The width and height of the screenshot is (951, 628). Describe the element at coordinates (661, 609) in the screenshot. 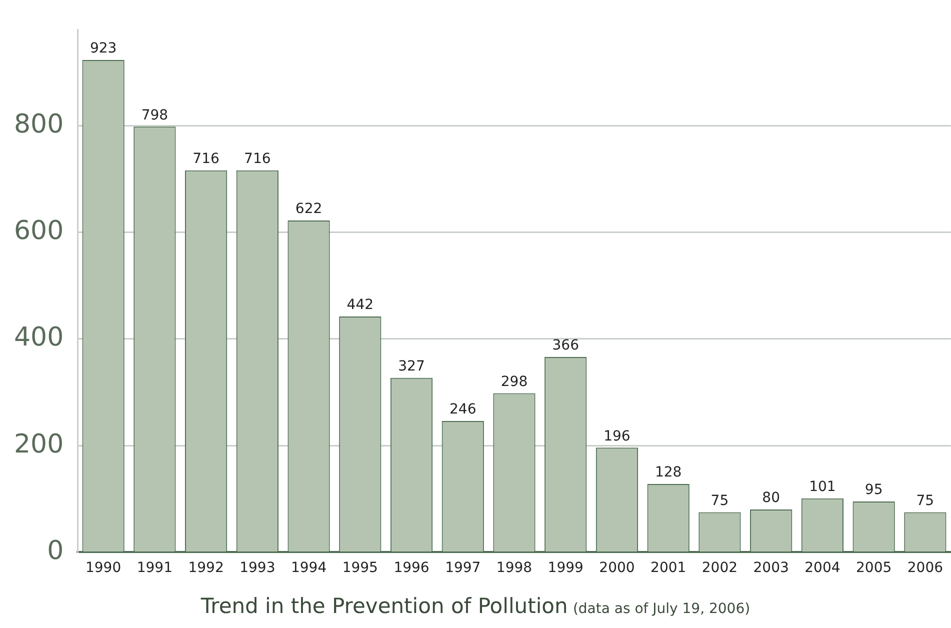

I see `text: (data as of July 19, 2006)` at that location.